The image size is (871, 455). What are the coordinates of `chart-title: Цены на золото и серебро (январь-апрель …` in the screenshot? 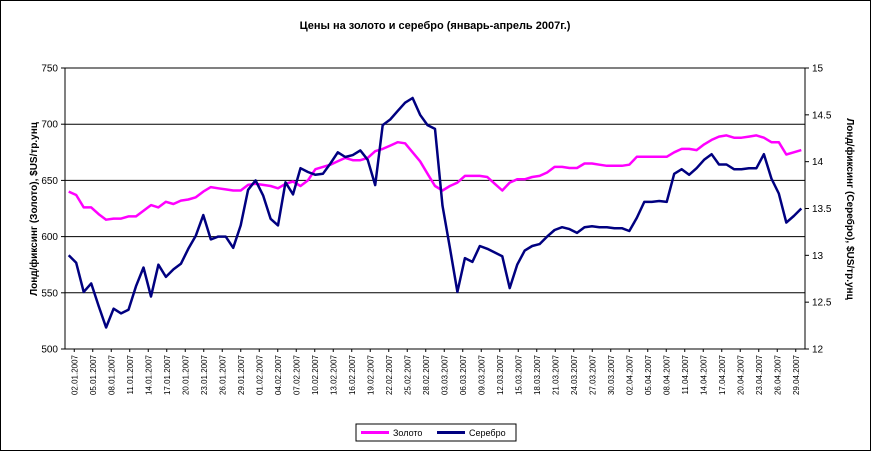 It's located at (435, 26).